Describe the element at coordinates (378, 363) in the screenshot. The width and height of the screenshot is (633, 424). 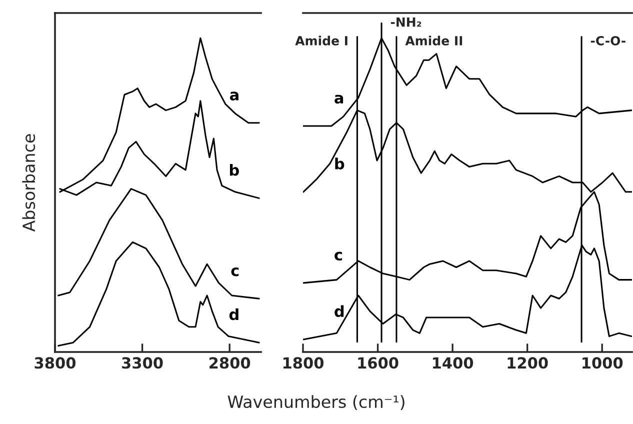
I see `x-tick-label: 1600` at that location.